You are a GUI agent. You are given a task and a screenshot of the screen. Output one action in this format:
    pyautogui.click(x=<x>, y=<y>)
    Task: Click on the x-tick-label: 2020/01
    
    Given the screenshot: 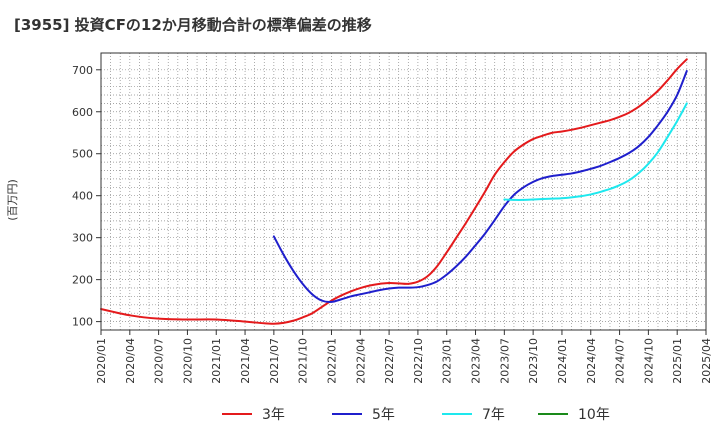 What is the action you would take?
    pyautogui.click(x=101, y=361)
    